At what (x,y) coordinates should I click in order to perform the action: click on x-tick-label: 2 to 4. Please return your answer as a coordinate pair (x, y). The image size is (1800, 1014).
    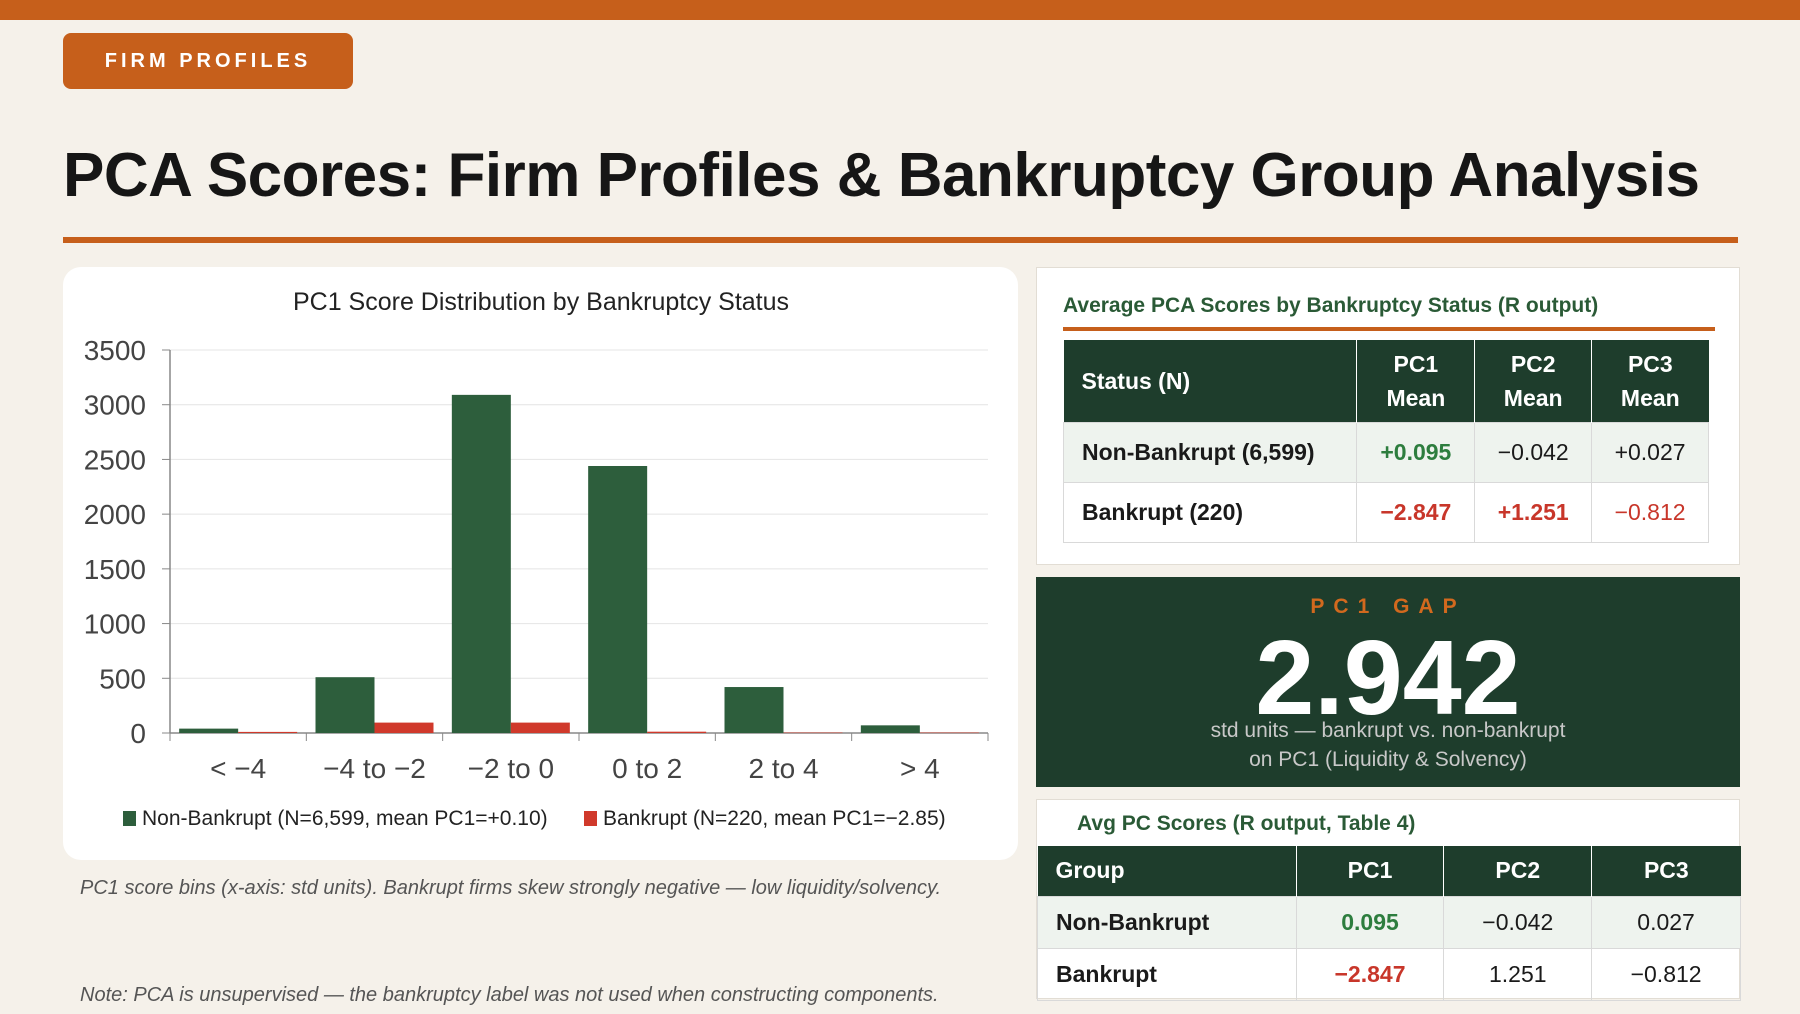
    Looking at the image, I should click on (783, 768).